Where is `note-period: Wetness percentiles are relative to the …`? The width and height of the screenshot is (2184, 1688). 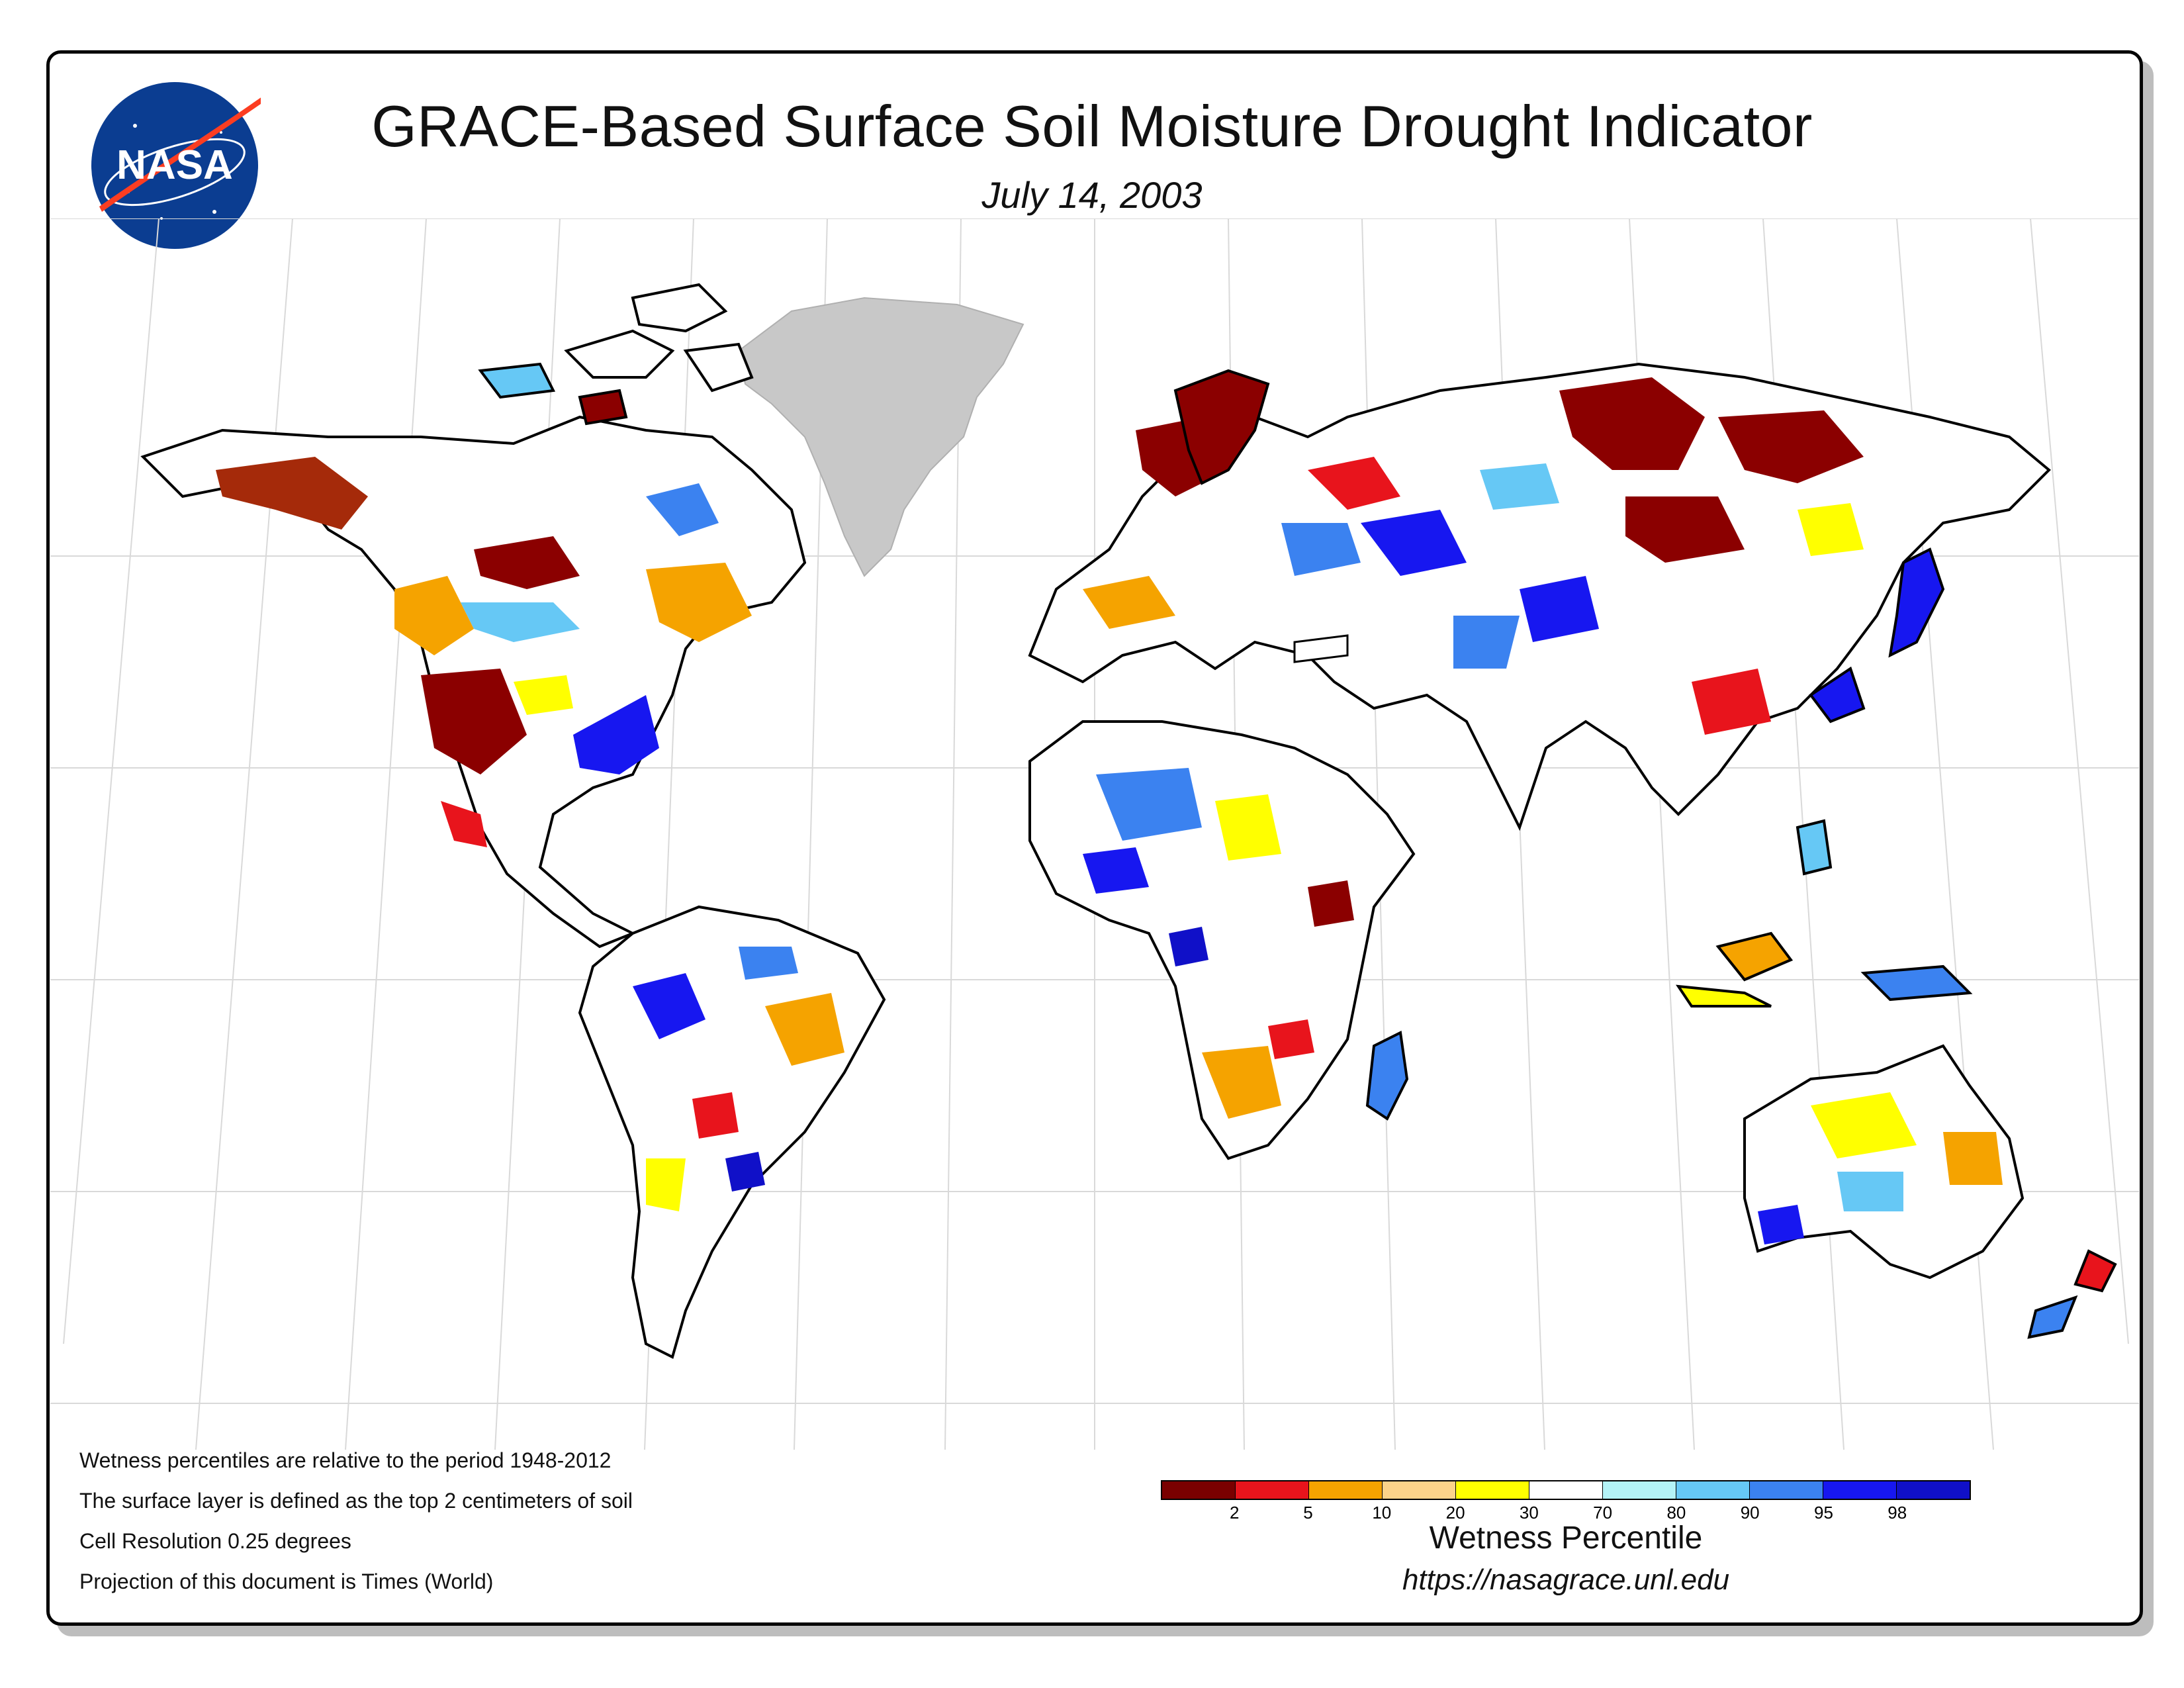
note-period: Wetness percentiles are relative to the … is located at coordinates (345, 1460).